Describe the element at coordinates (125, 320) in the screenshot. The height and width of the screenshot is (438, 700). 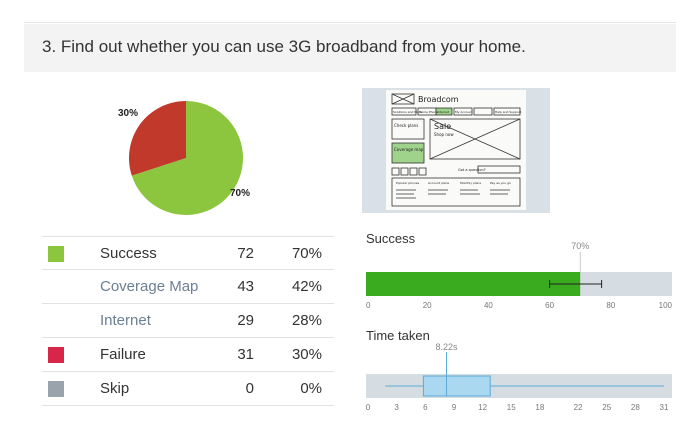
I see `result-label: Internet` at that location.